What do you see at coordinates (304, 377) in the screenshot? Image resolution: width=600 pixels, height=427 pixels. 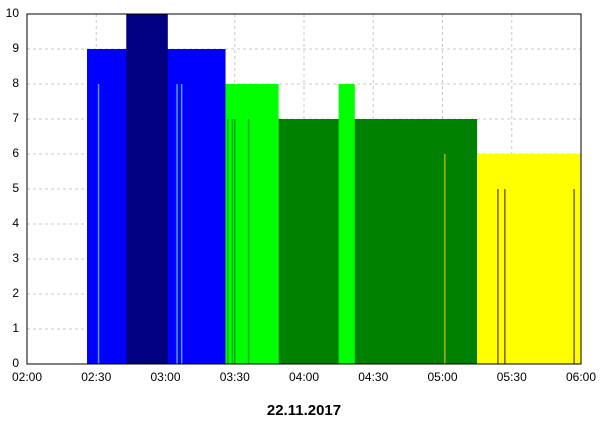 I see `x-tick-label: 04:00` at bounding box center [304, 377].